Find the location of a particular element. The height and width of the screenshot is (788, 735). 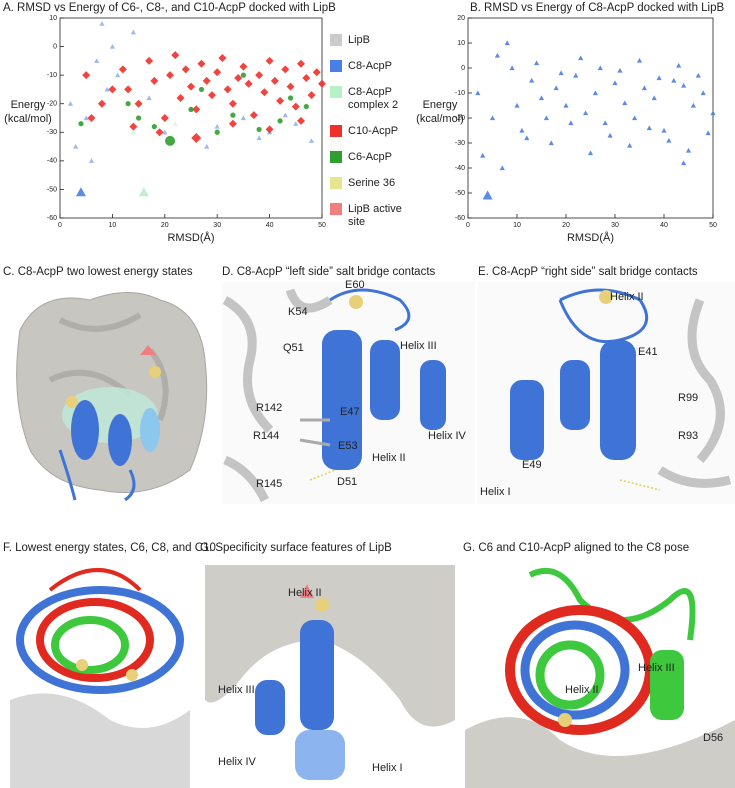

structure-label: E47 is located at coordinates (350, 412).